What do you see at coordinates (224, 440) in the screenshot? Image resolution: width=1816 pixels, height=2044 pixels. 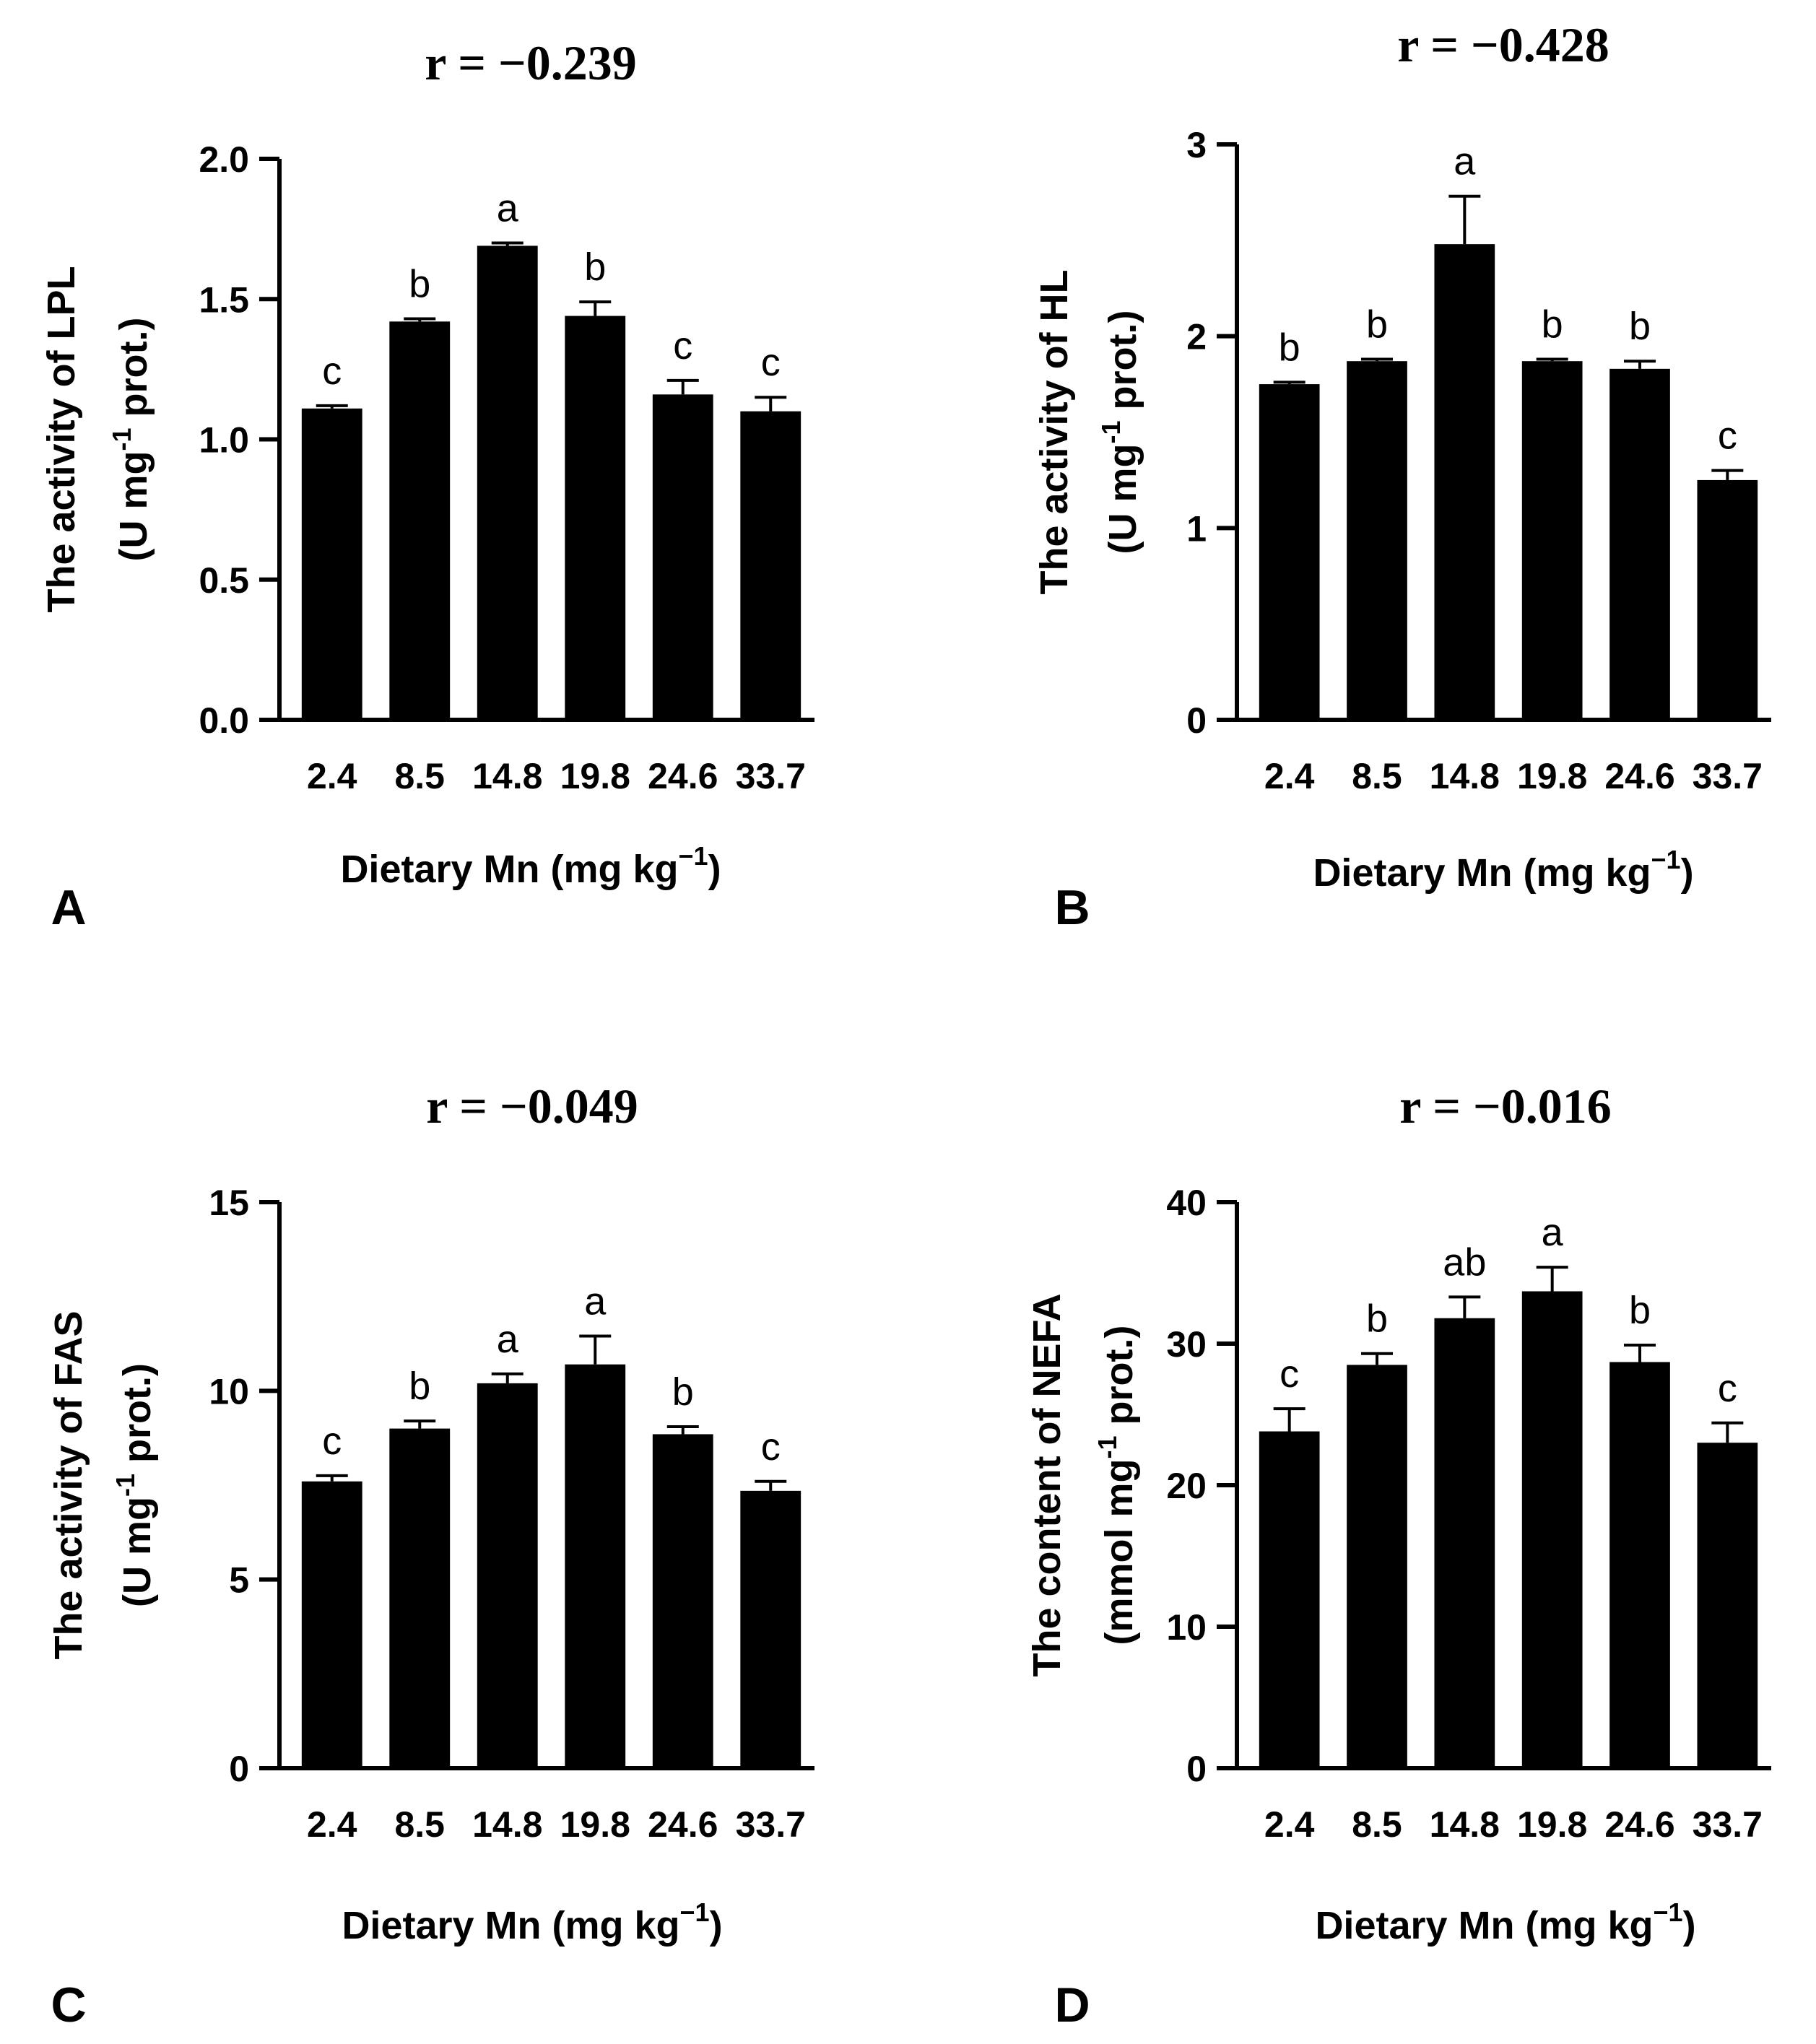 I see `y-tick-label: 1.0` at bounding box center [224, 440].